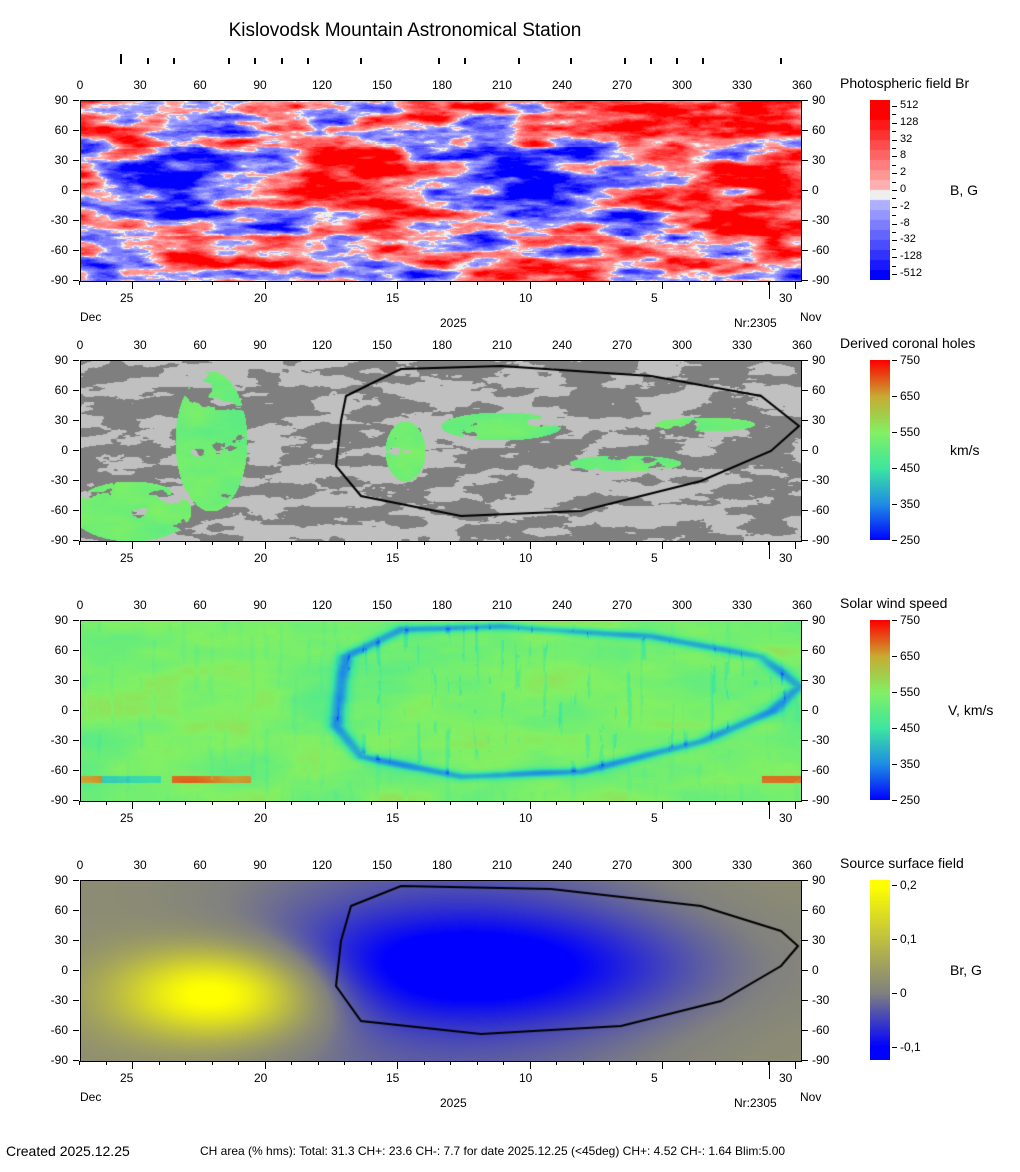 The height and width of the screenshot is (1172, 1020). Describe the element at coordinates (91, 1097) in the screenshot. I see `month-left-label: Dec` at that location.